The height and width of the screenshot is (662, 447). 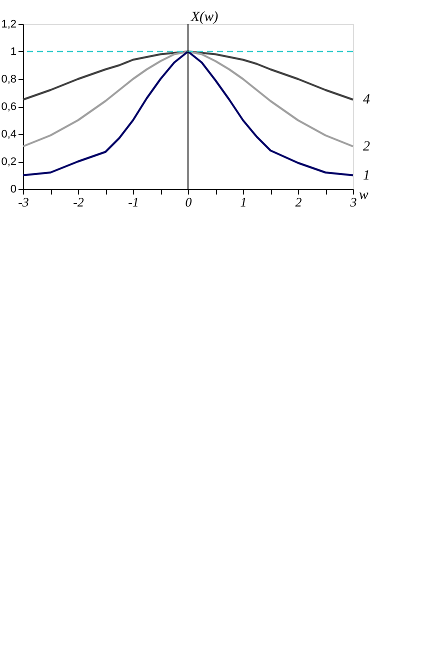 What do you see at coordinates (366, 146) in the screenshot?
I see `series-label: 2` at bounding box center [366, 146].